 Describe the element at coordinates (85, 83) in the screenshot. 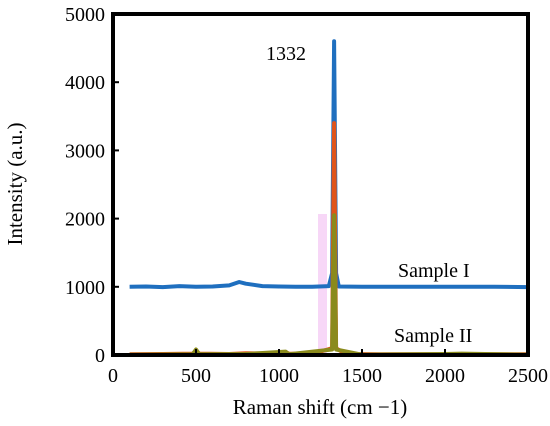

I see `y-tick-label: 4000` at that location.